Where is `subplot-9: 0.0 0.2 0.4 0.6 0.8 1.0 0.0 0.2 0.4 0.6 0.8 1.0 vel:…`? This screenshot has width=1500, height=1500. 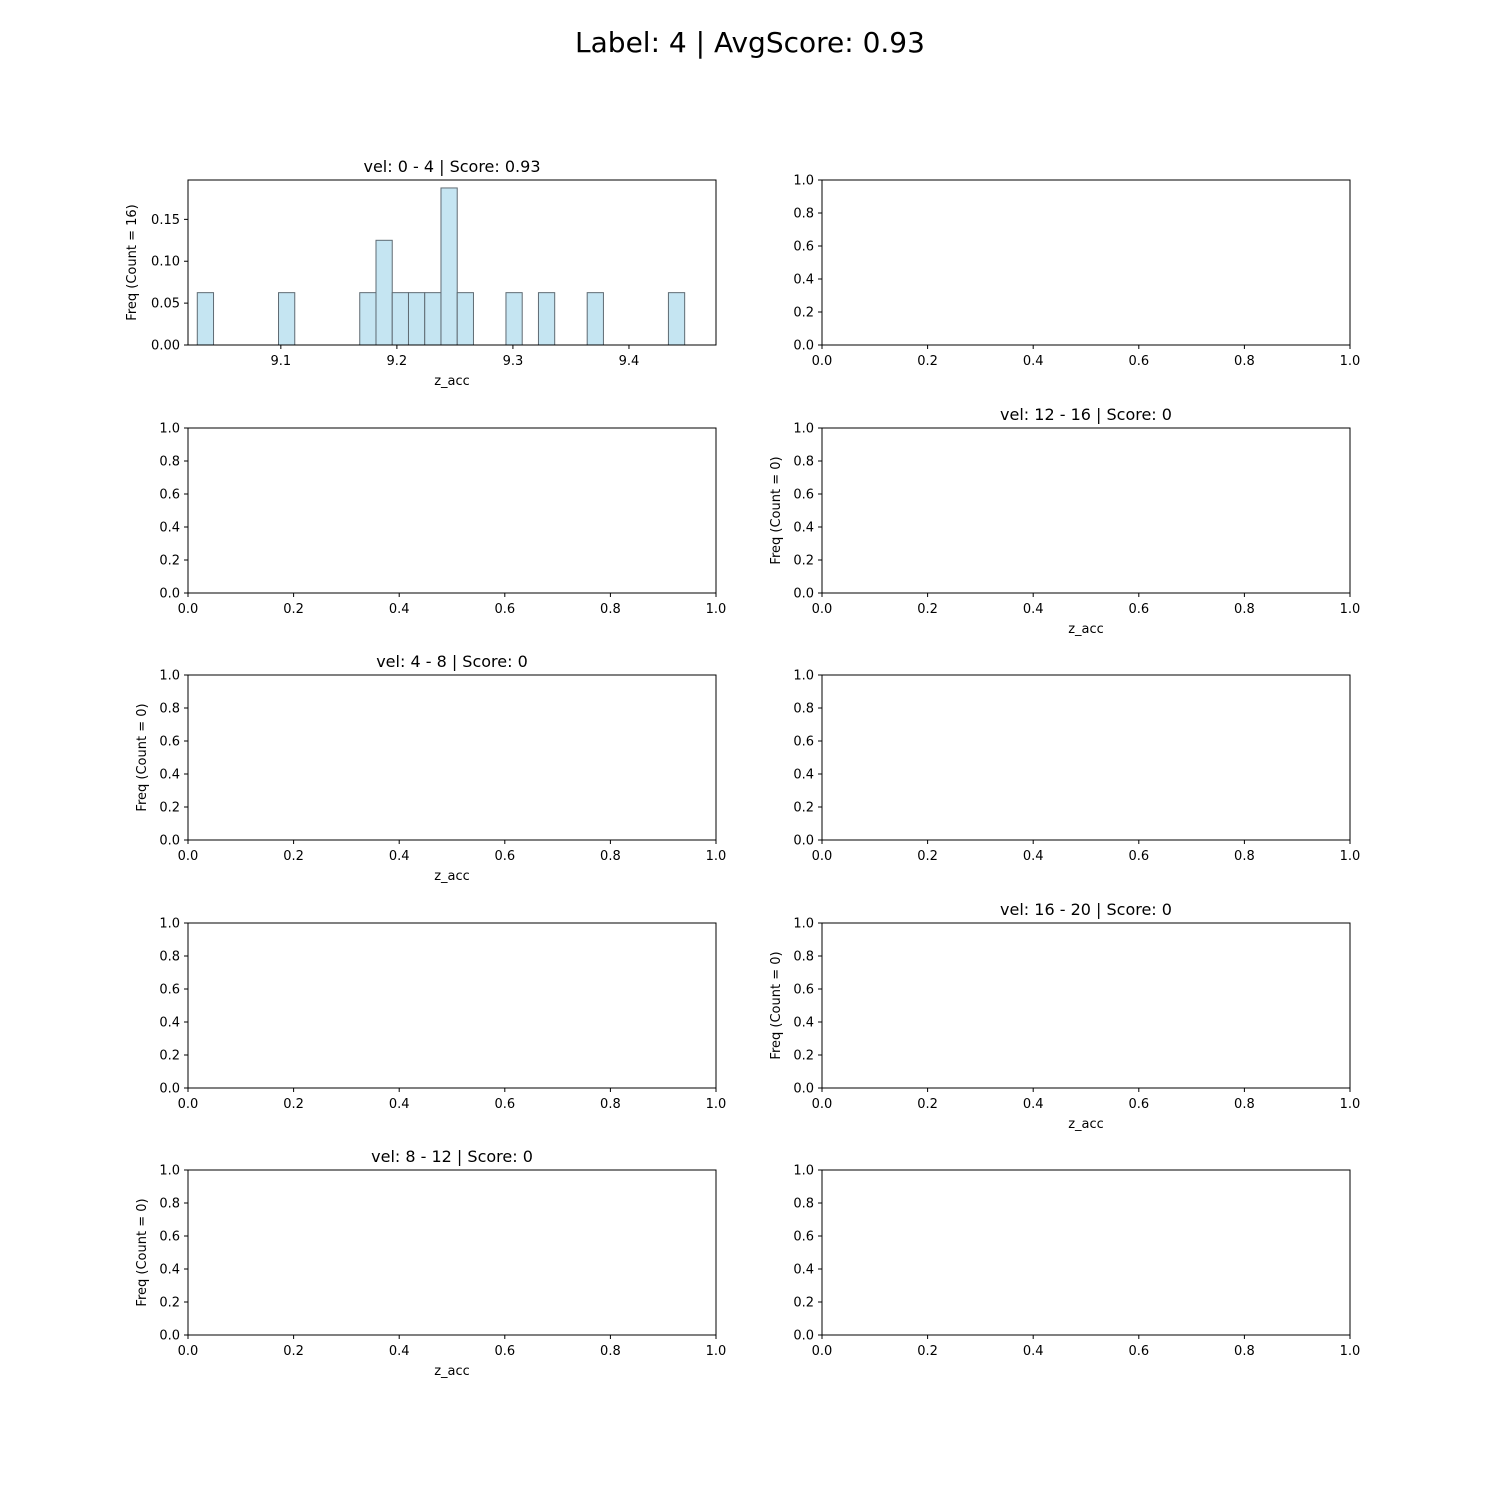 subplot-9: 0.0 0.2 0.4 0.6 0.8 1.0 0.0 0.2 0.4 0.6 0.8 1.0 vel:… is located at coordinates (430, 1263).